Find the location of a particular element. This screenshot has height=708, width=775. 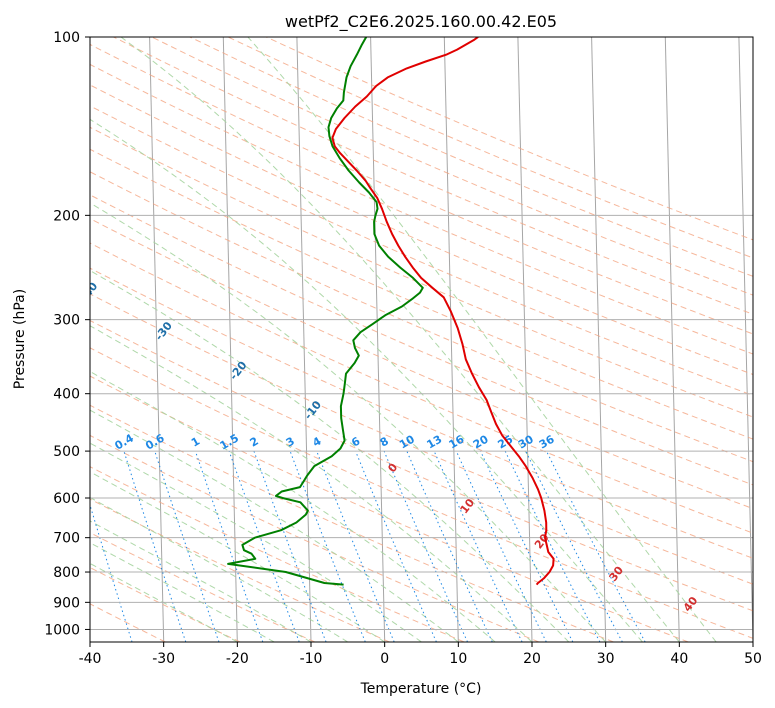

y-tick-label: 400 is located at coordinates (66, 395).